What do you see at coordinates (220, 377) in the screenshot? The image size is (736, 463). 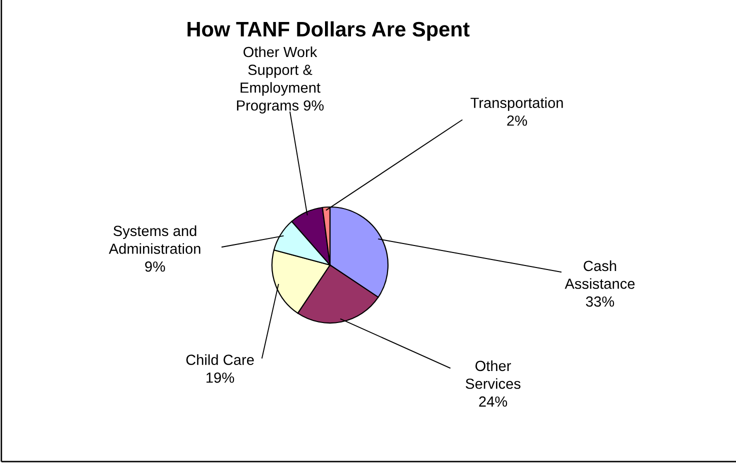 I see `data-label: 19%` at bounding box center [220, 377].